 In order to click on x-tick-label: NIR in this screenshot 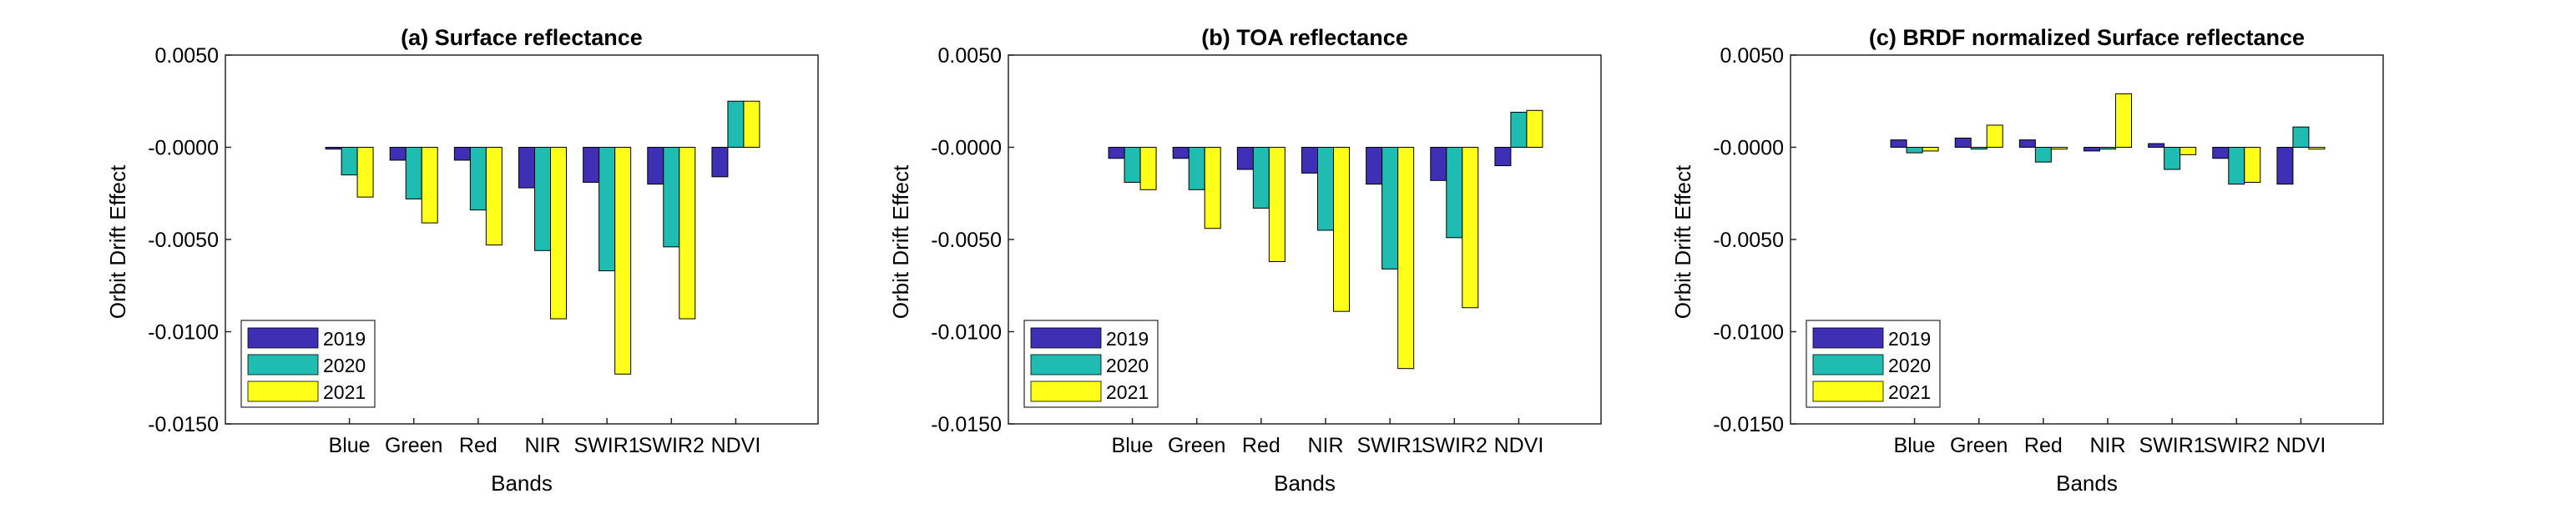, I will do `click(2107, 445)`.